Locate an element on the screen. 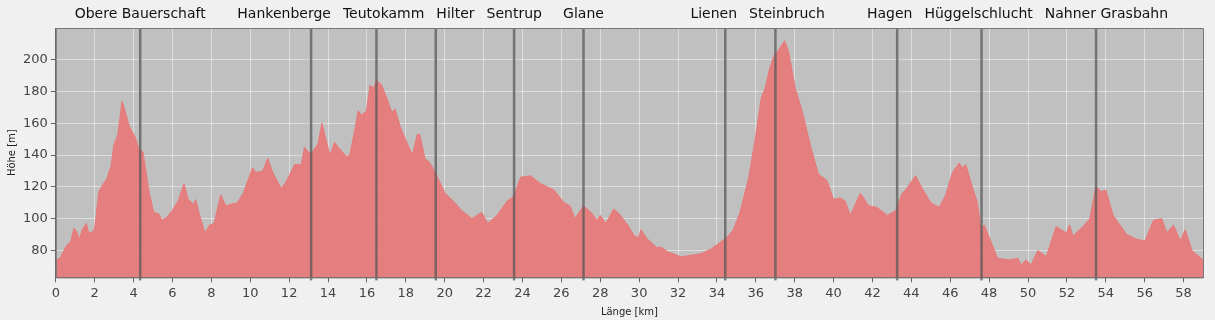 The width and height of the screenshot is (1215, 320). x-tick-label: 50 is located at coordinates (1028, 292).